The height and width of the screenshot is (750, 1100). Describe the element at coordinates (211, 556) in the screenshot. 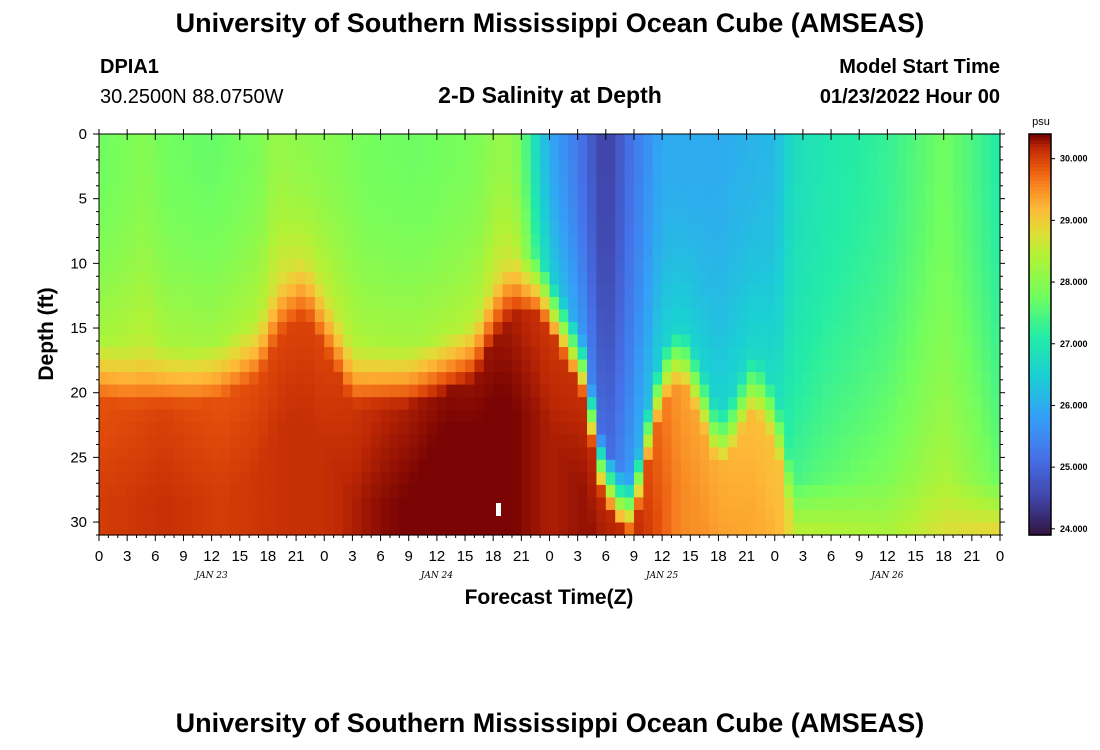

I see `x-tick-label: 12` at that location.